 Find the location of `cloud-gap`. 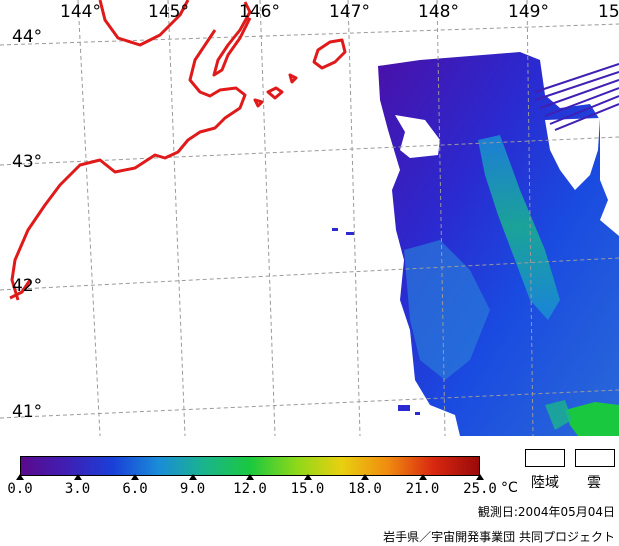

cloud-gap is located at coordinates (417, 136).